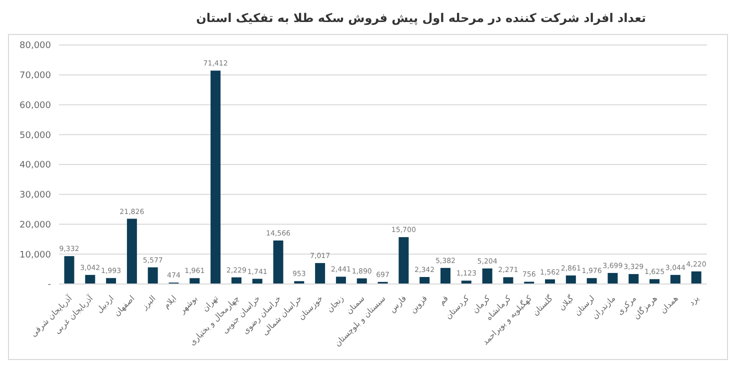 Image resolution: width=744 pixels, height=376 pixels. What do you see at coordinates (443, 300) in the screenshot?
I see `x-tick-label: قم` at bounding box center [443, 300].